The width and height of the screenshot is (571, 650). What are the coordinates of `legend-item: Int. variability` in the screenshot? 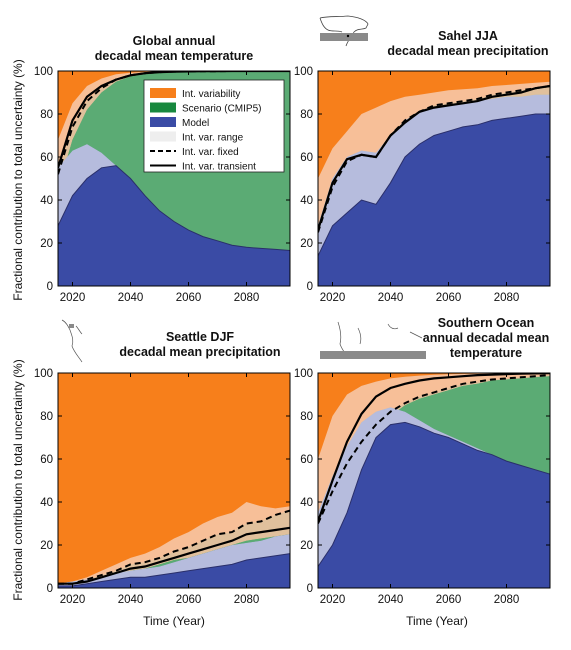 It's located at (195, 94).